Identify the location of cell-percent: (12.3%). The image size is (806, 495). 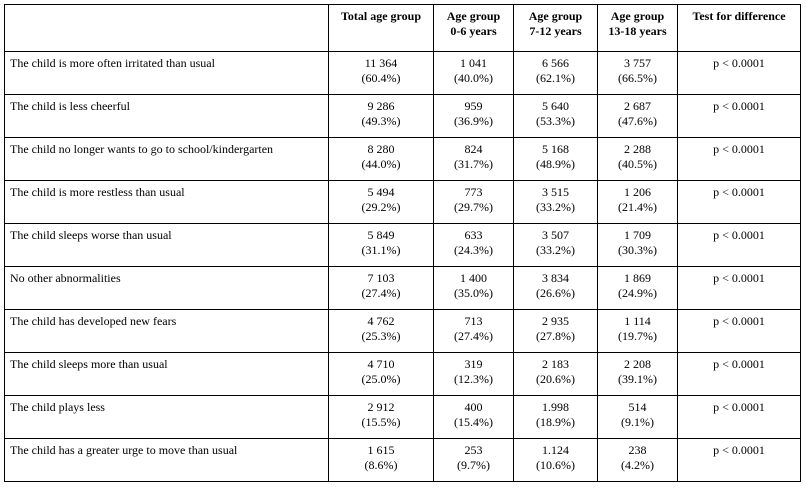
(473, 379).